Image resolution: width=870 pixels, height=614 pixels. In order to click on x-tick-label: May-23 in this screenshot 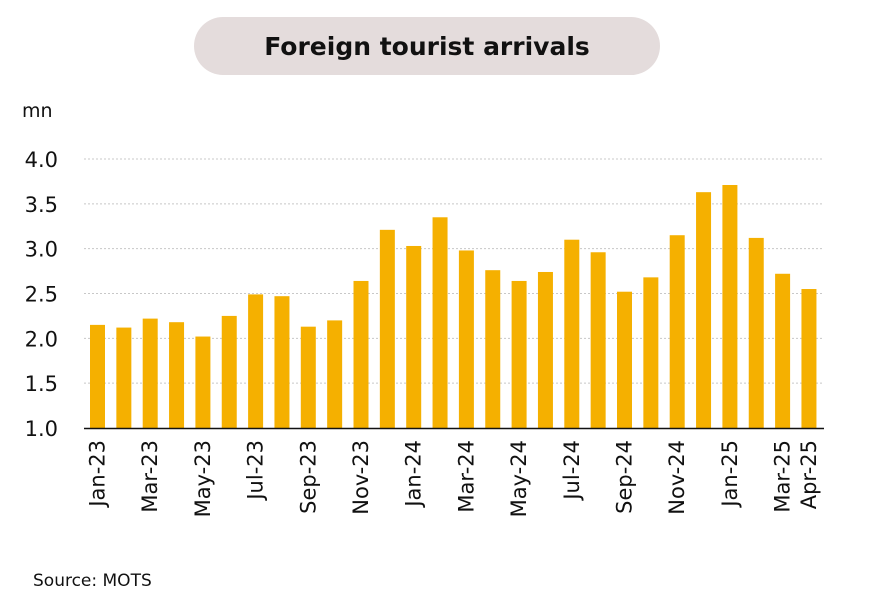, I will do `click(203, 478)`.